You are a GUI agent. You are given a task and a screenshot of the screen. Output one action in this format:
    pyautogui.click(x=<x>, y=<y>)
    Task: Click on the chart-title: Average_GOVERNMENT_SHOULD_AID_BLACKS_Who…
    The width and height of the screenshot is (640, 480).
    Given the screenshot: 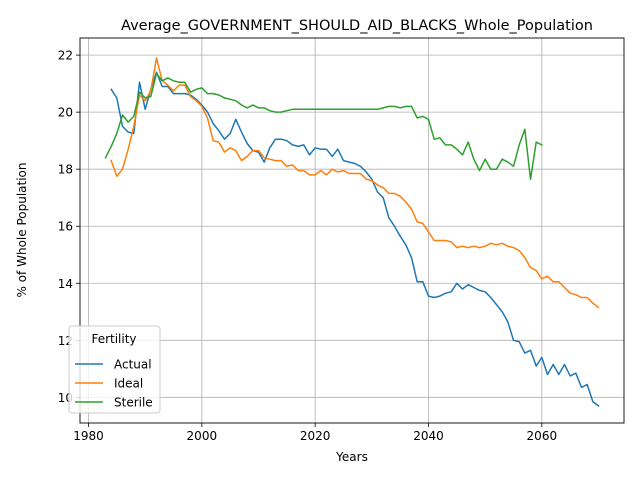 What is the action you would take?
    pyautogui.click(x=357, y=26)
    